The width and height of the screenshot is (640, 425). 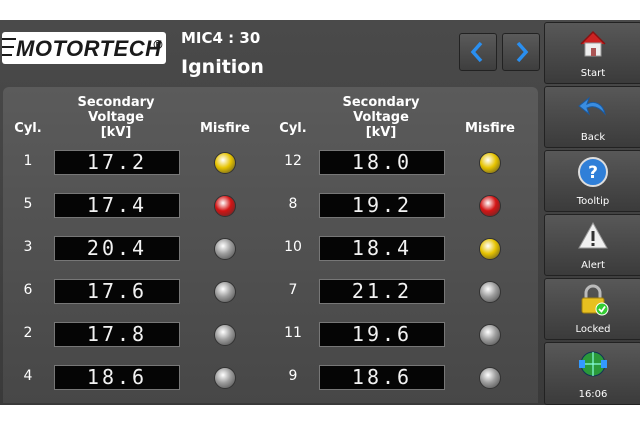 I want to click on alert-button: Alert, so click(x=592, y=245).